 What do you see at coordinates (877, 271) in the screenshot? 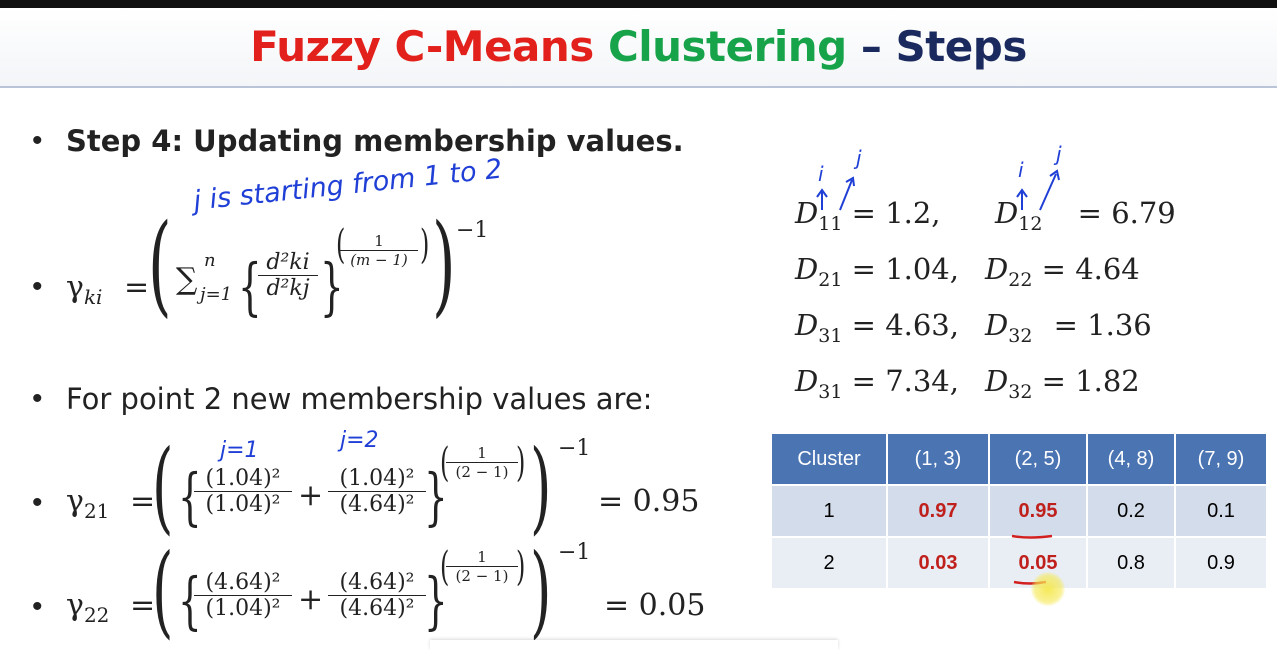
I see `distance-row: D21 = 1.04,` at bounding box center [877, 271].